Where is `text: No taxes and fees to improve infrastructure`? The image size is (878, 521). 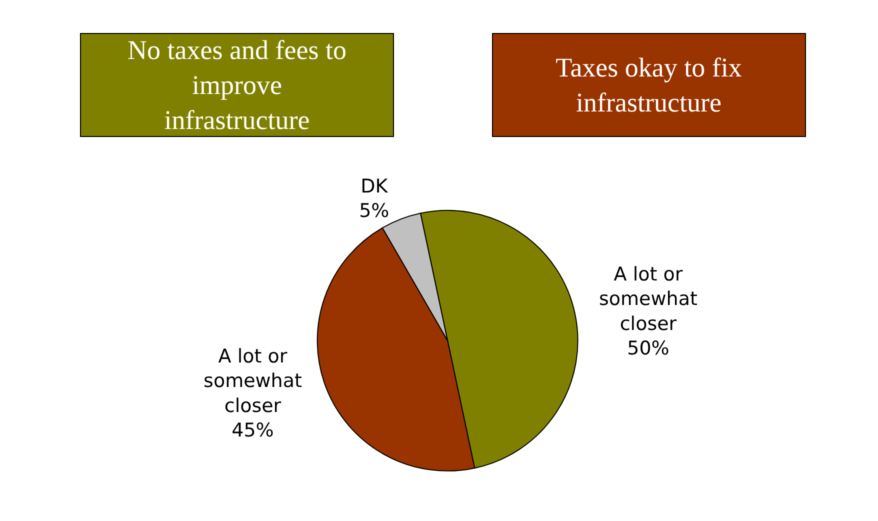
text: No taxes and fees to improve infrastructure is located at coordinates (237, 85).